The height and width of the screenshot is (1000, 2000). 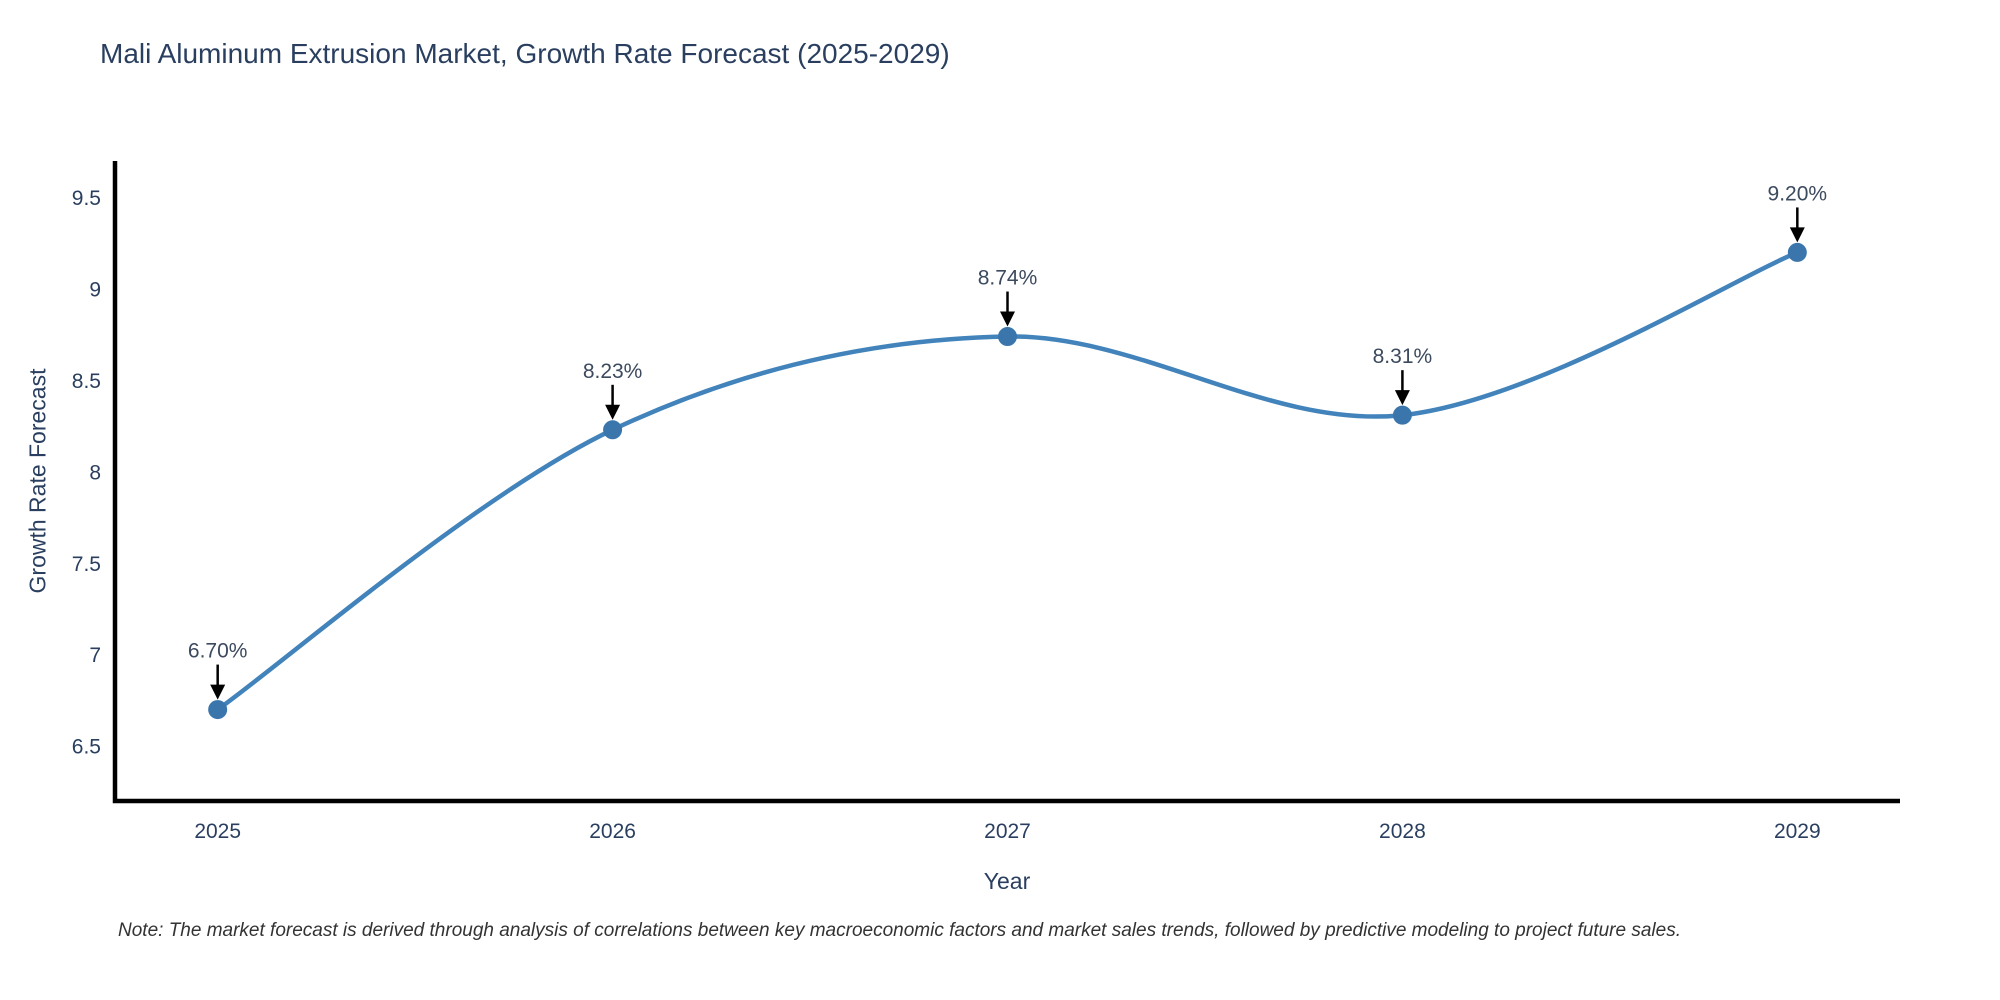 I want to click on y-tick-label: 7, so click(x=95, y=655).